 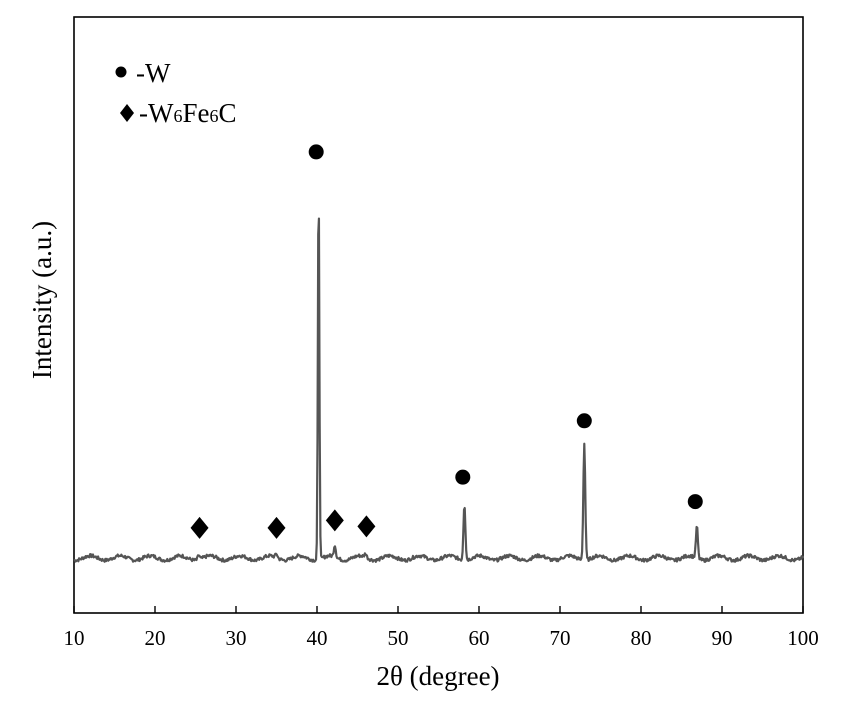 I want to click on x-tick-label: 100, so click(x=803, y=638).